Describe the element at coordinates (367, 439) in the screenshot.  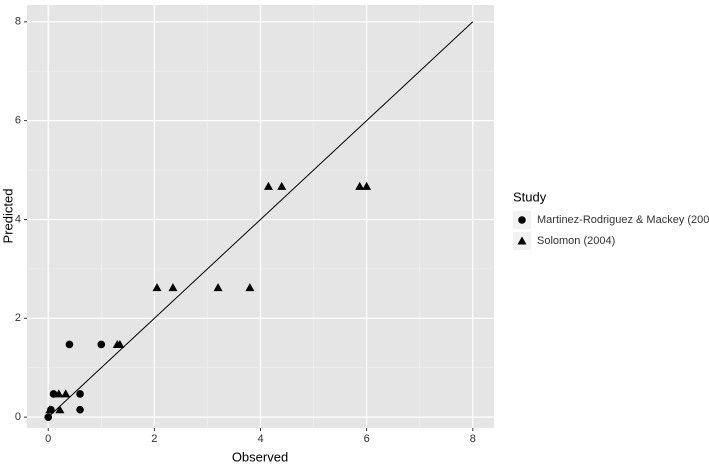
I see `x-tick-label: 6` at that location.